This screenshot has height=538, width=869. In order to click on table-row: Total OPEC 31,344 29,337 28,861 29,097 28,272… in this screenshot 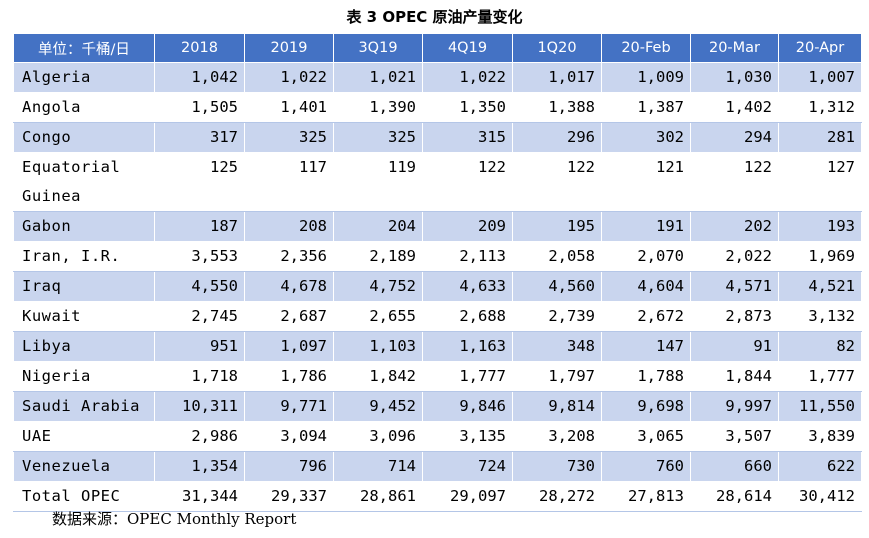, I will do `click(437, 496)`.